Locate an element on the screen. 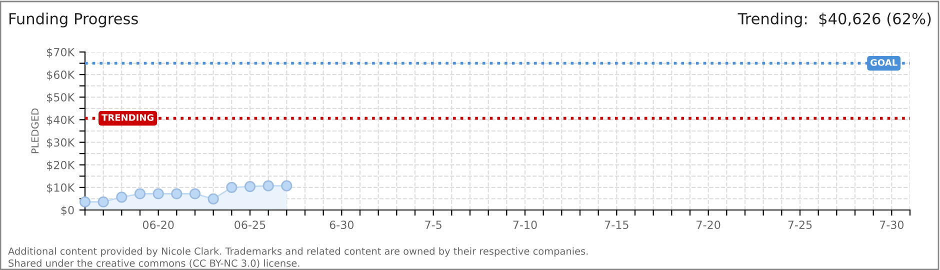 This screenshot has width=940, height=270. text: Additional content provided by Nicole Clark. Trademarks and related content are owned by their respective companies. is located at coordinates (298, 252).